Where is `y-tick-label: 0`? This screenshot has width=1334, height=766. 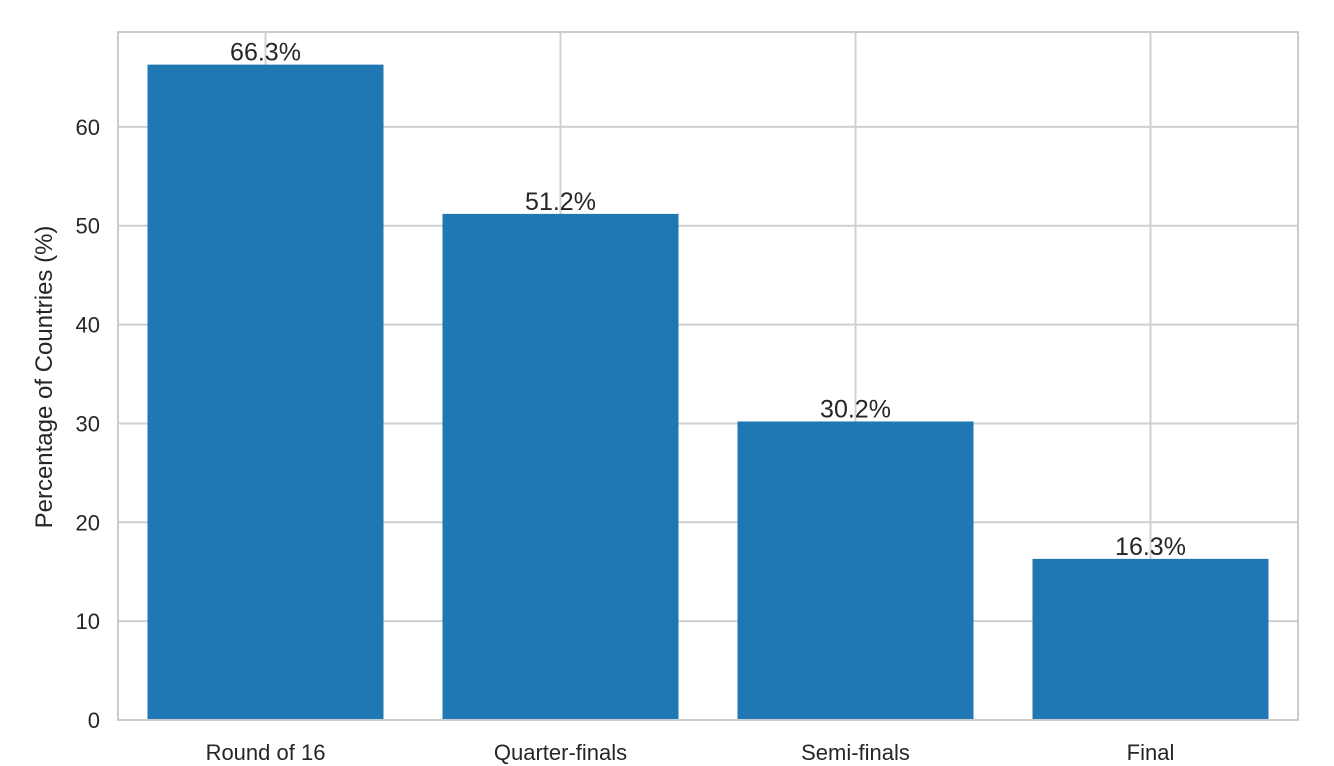 y-tick-label: 0 is located at coordinates (94, 720).